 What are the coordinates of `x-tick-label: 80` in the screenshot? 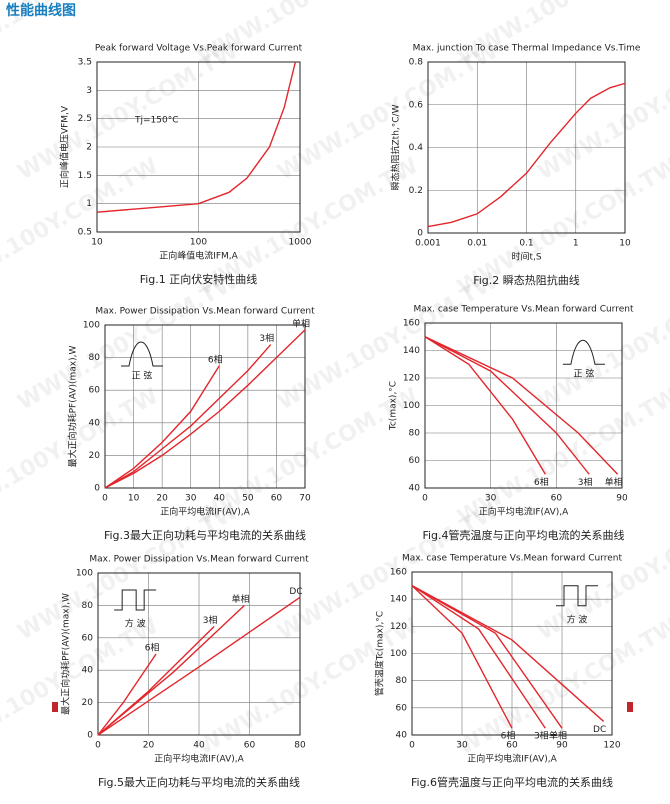 It's located at (300, 746).